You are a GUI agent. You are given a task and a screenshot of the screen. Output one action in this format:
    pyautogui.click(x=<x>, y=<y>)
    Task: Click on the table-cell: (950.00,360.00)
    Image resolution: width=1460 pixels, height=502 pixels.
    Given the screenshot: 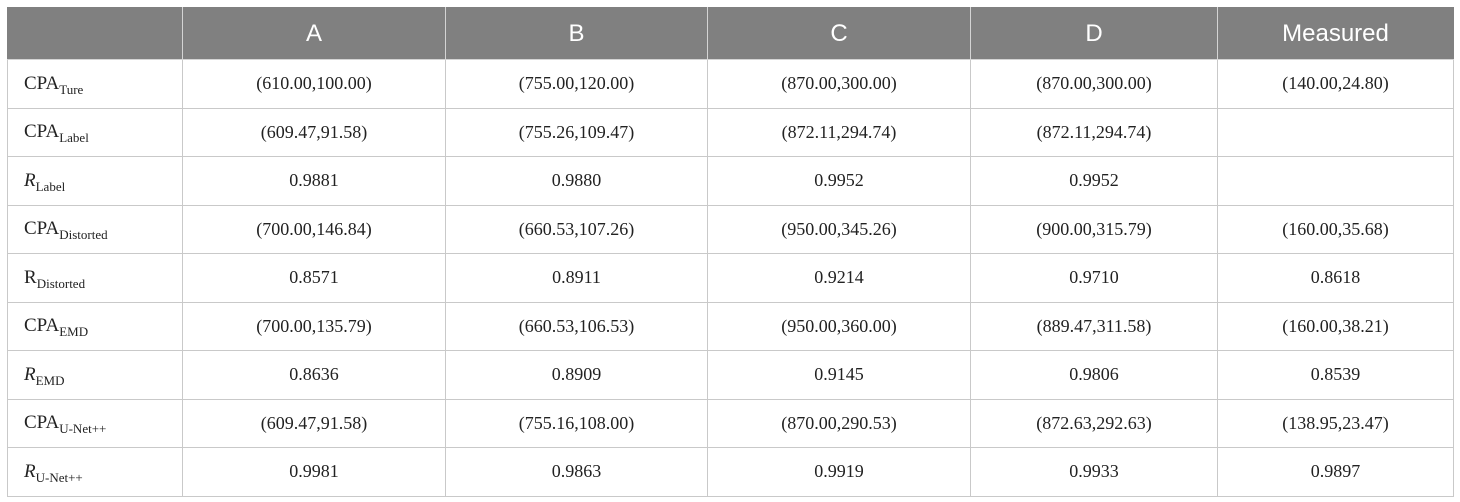 What is the action you would take?
    pyautogui.click(x=839, y=326)
    